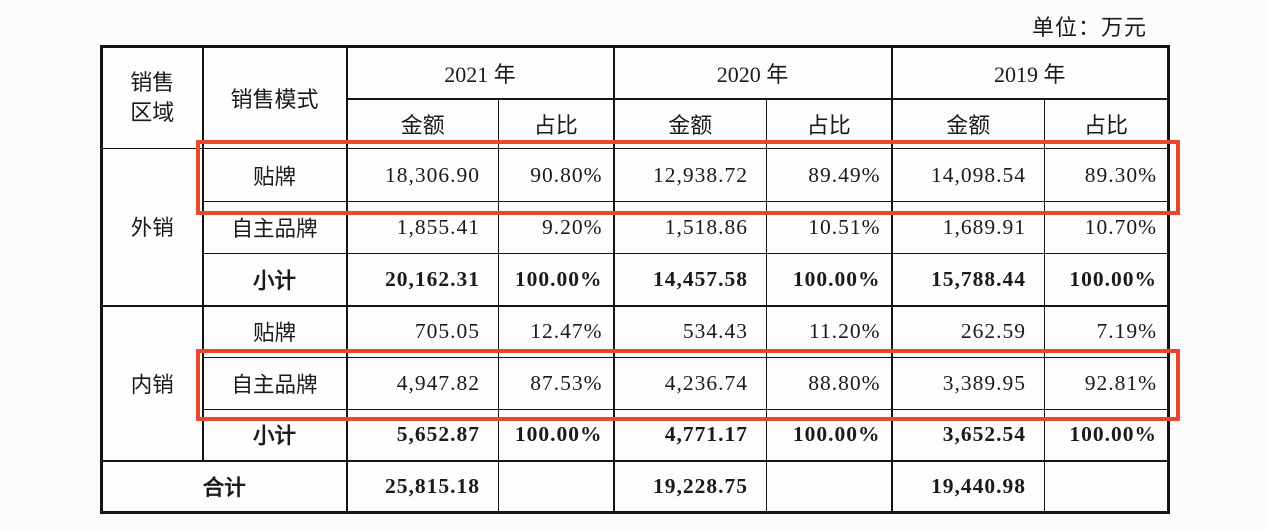  I want to click on total-label-cell: 合计, so click(224, 486).